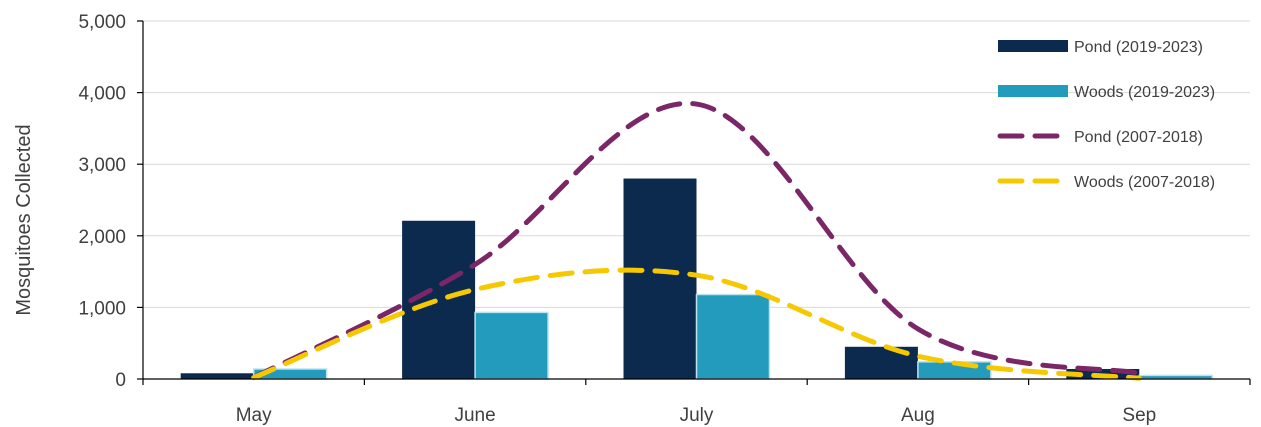  What do you see at coordinates (918, 415) in the screenshot?
I see `x-tick-label: Aug` at bounding box center [918, 415].